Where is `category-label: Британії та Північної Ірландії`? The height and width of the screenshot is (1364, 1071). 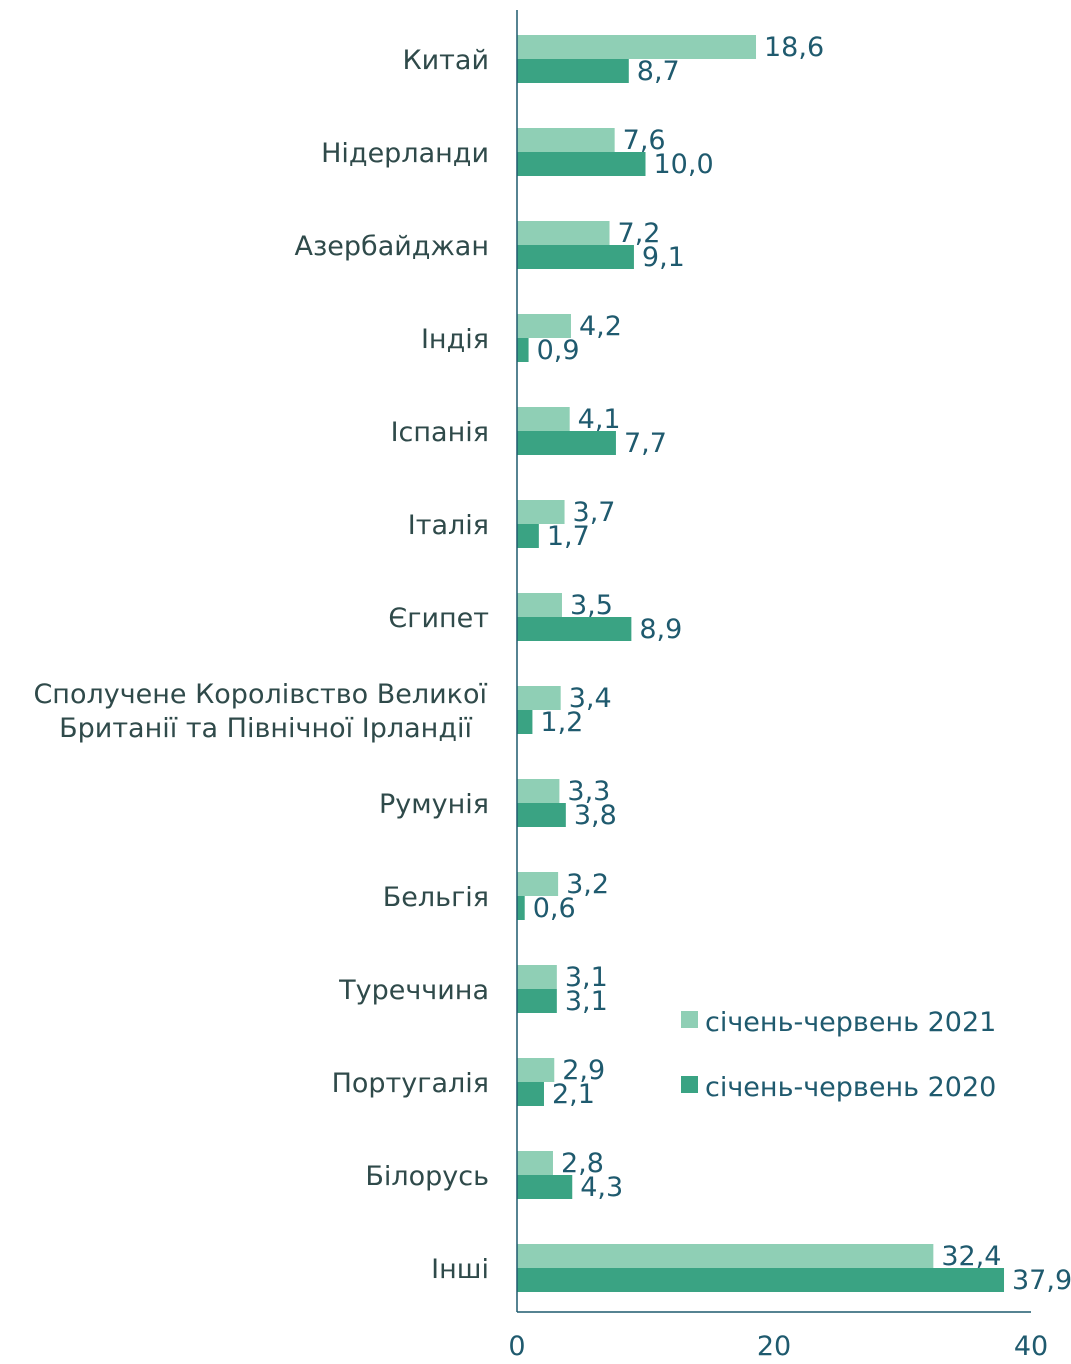
category-label: Британії та Північної Ірландії is located at coordinates (265, 728).